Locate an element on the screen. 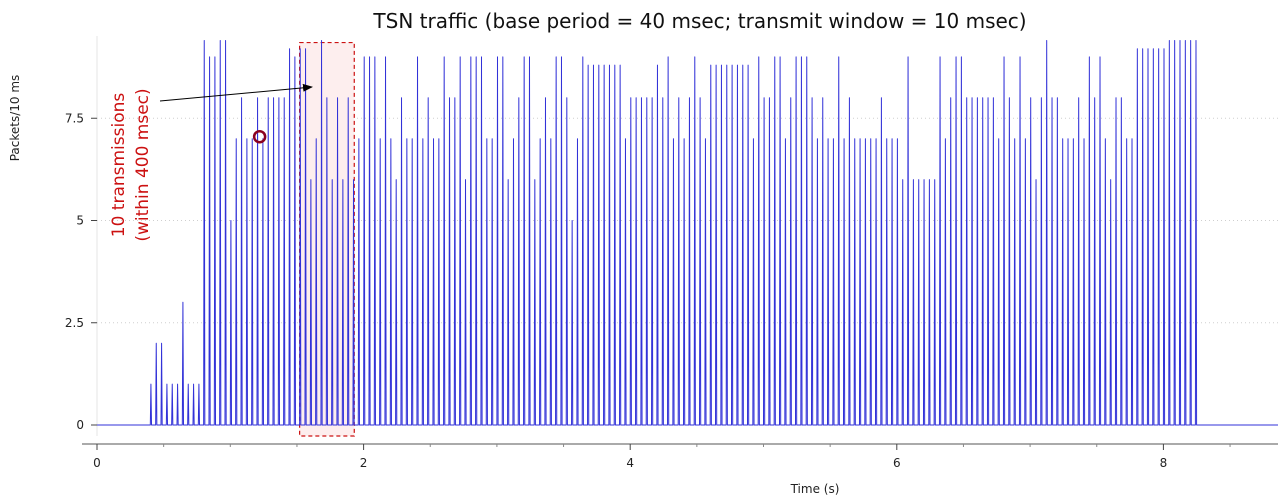 The width and height of the screenshot is (1280, 500). x-tick-label: 0 is located at coordinates (97, 463).